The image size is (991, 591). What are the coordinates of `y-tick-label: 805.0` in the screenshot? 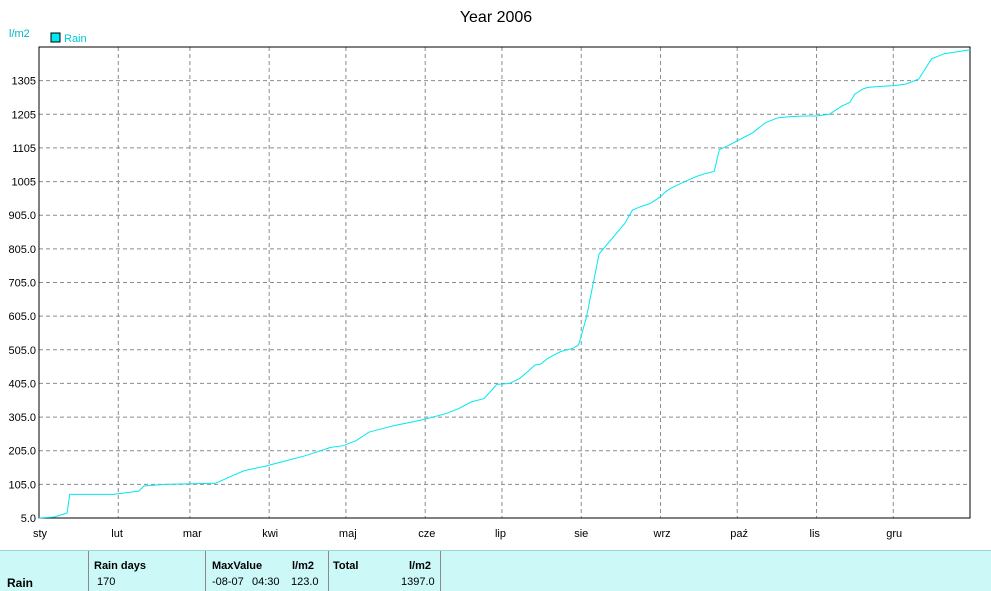 It's located at (22, 250).